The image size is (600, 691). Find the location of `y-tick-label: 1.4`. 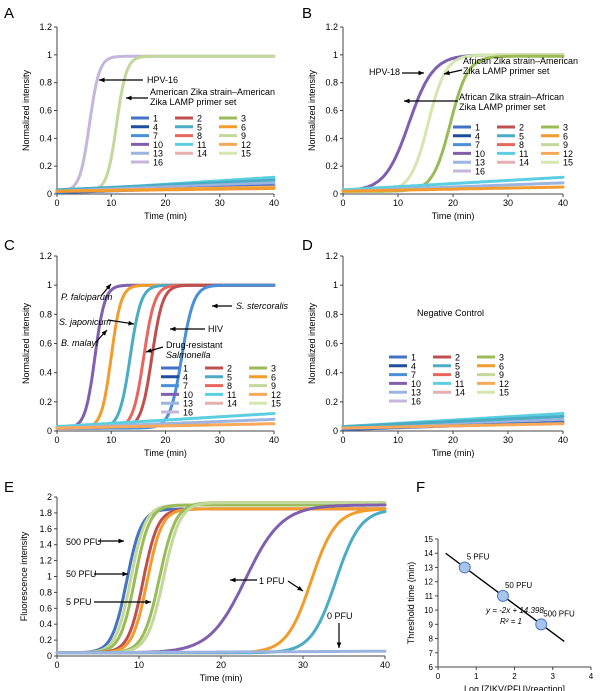

y-tick-label: 1.4 is located at coordinates (45, 545).